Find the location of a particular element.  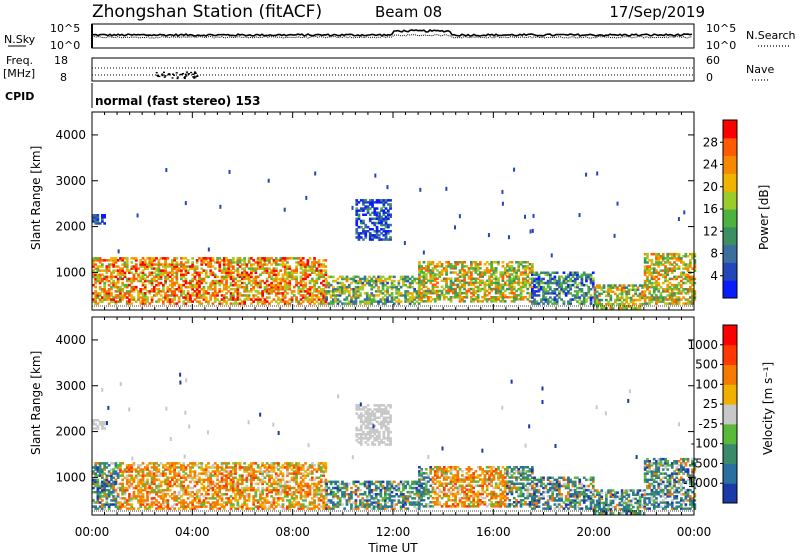

power-scatter-cell is located at coordinates (352, 207).